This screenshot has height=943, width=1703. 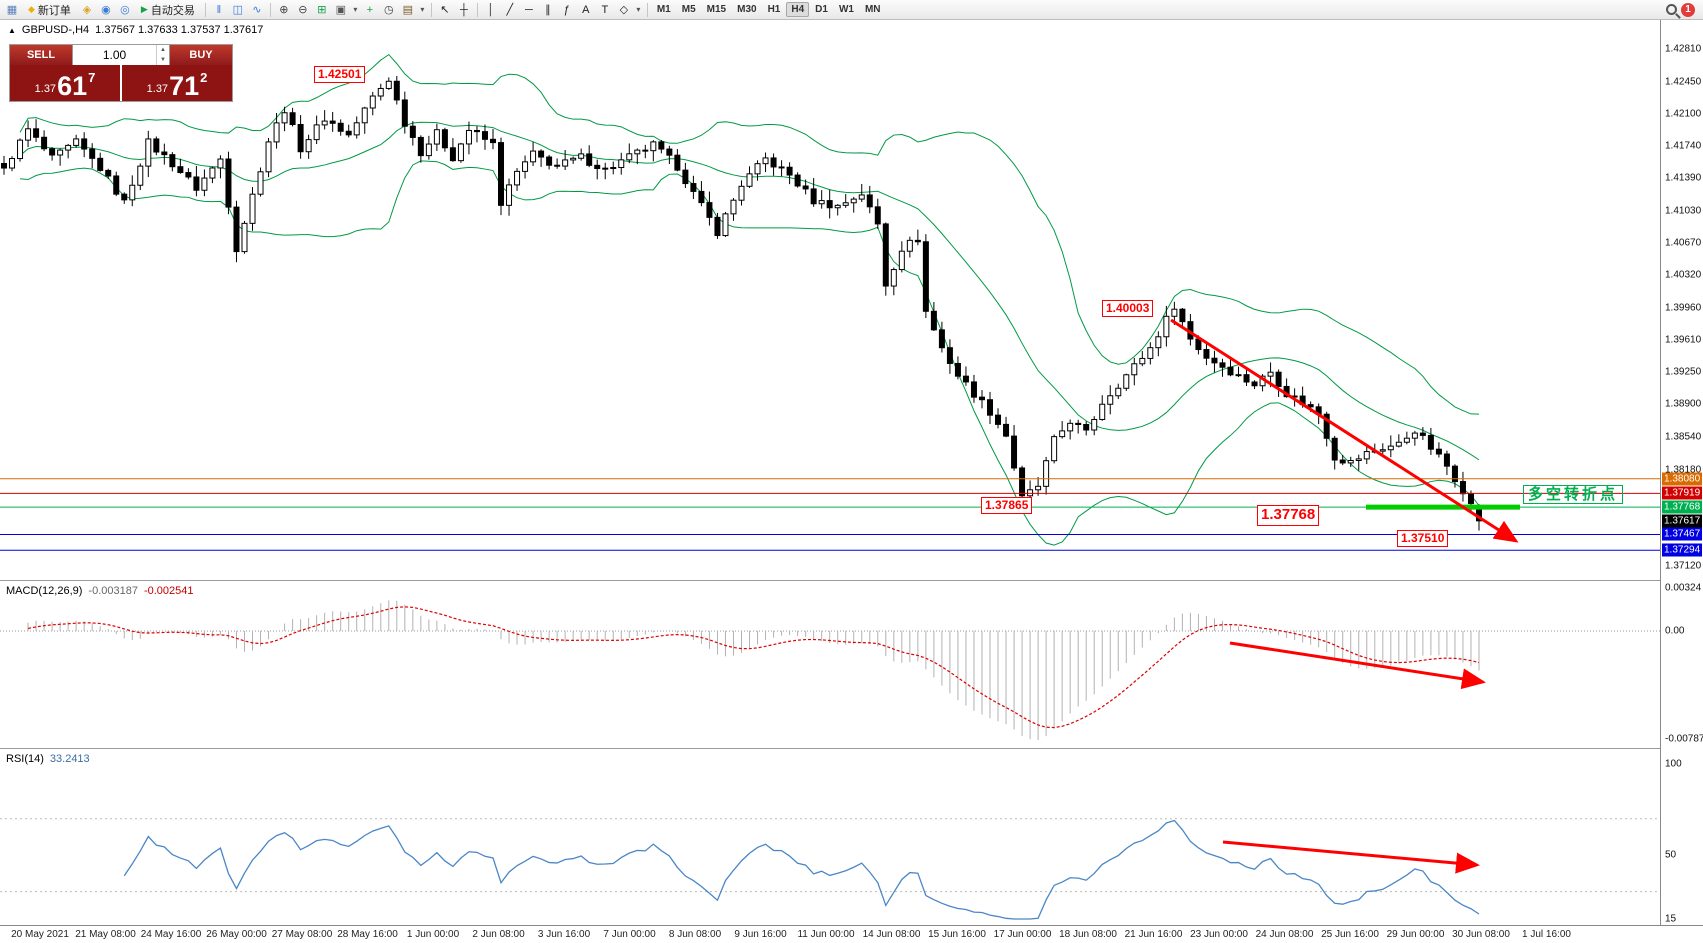 What do you see at coordinates (491, 9) in the screenshot?
I see `vertical-line-icon: │` at bounding box center [491, 9].